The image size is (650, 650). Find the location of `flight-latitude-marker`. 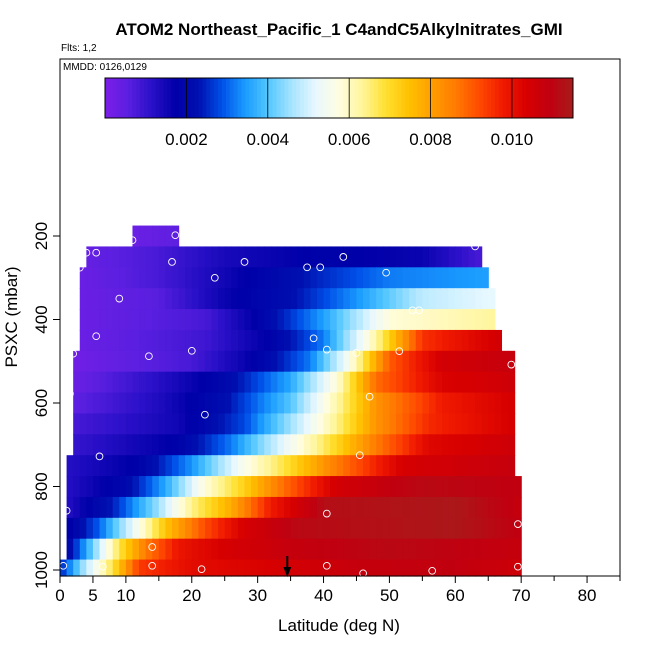

flight-latitude-marker is located at coordinates (287, 566).